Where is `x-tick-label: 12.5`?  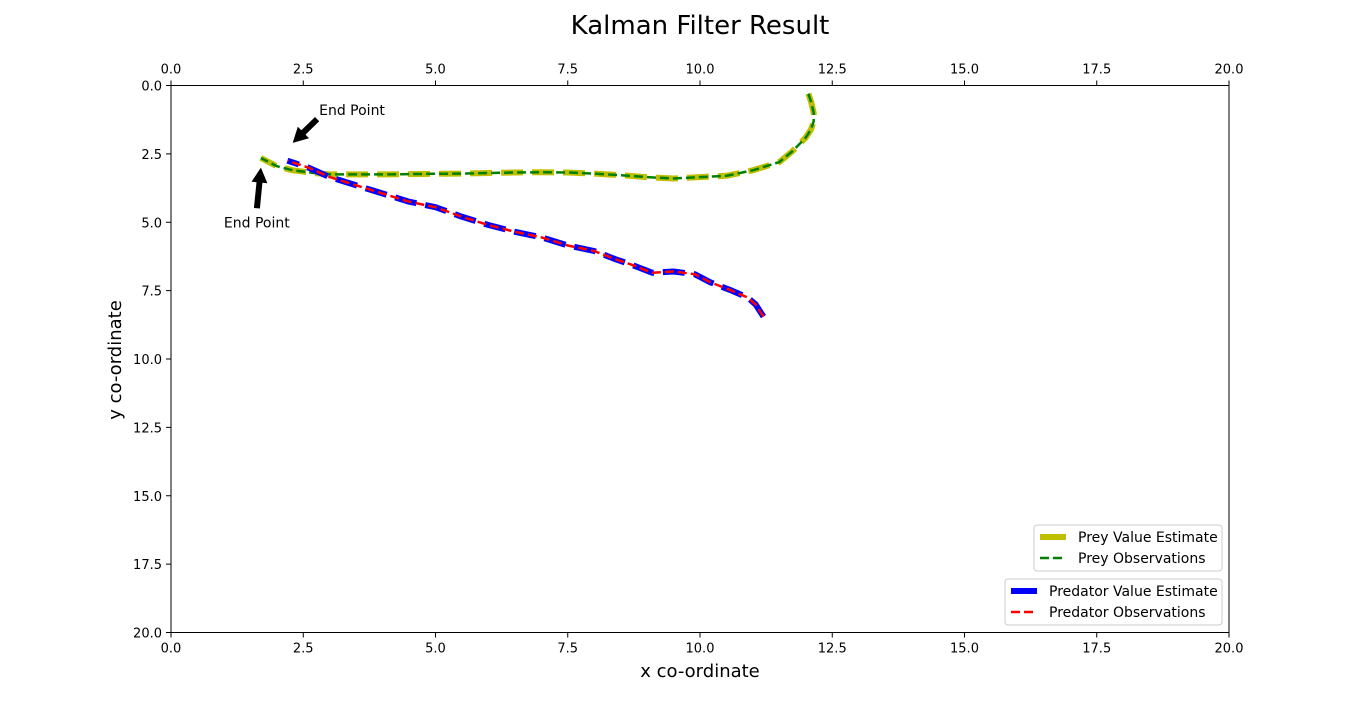
x-tick-label: 12.5 is located at coordinates (832, 649).